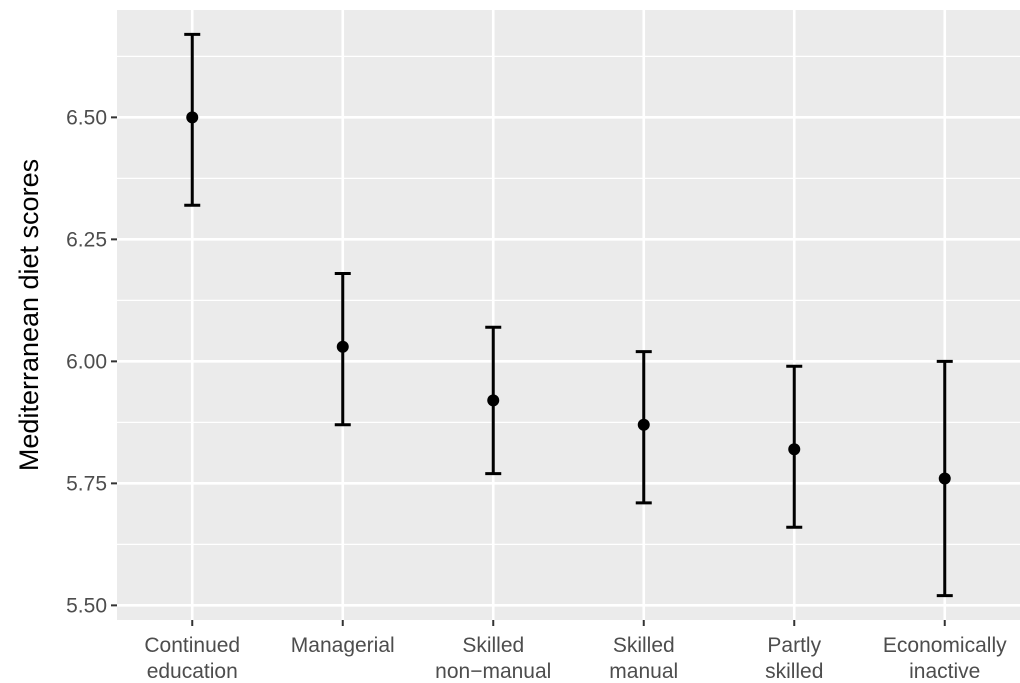  Describe the element at coordinates (192, 658) in the screenshot. I see `x-tick-label: Continued education` at that location.